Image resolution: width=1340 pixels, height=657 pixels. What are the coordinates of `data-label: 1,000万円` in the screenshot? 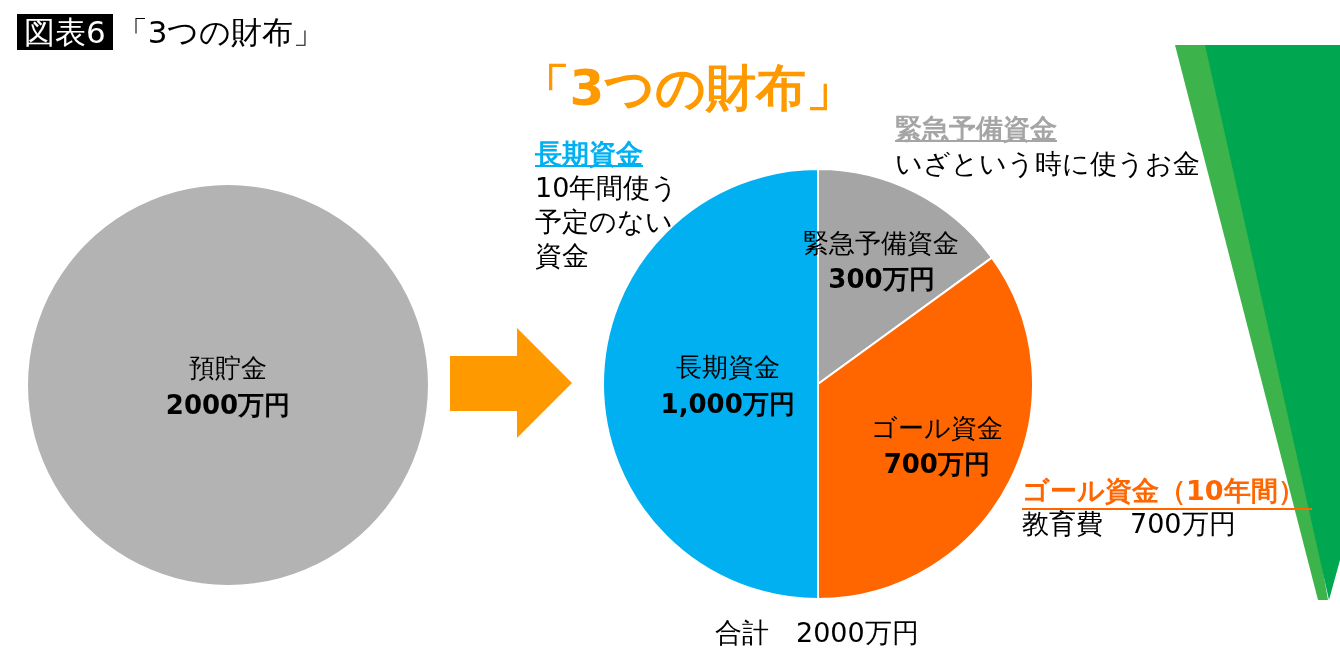 It's located at (727, 403).